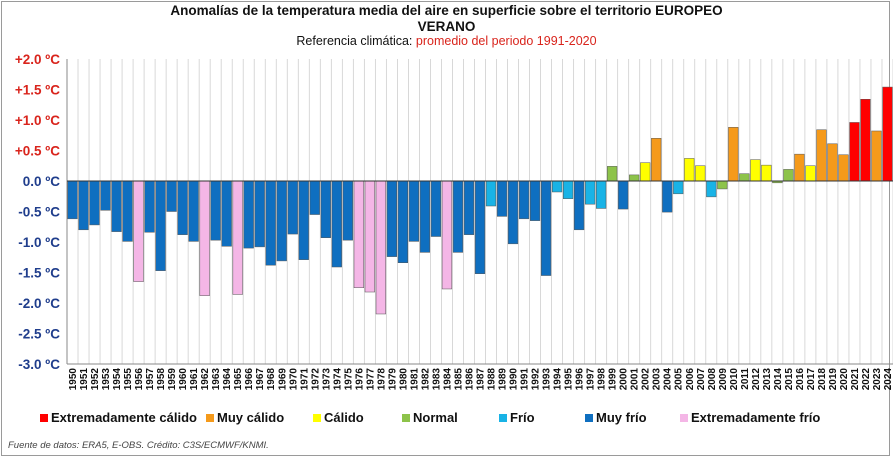 The image size is (893, 459). I want to click on bar-2018, so click(821, 155).